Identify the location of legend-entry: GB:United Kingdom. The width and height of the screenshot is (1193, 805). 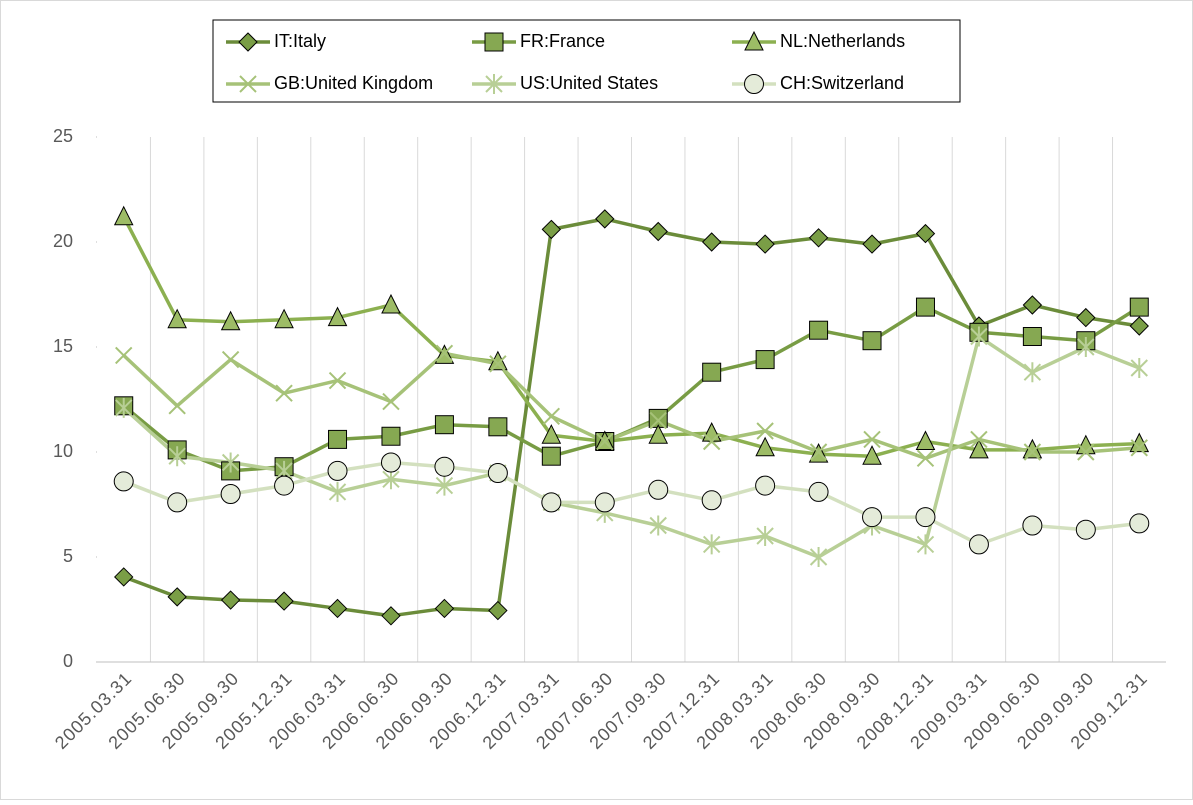
(329, 83).